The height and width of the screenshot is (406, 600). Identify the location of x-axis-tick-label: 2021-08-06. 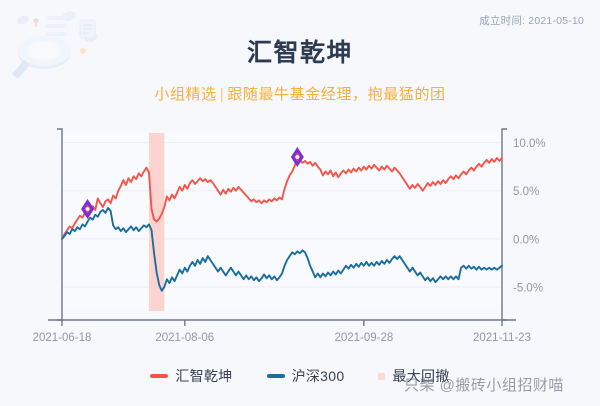
(184, 338).